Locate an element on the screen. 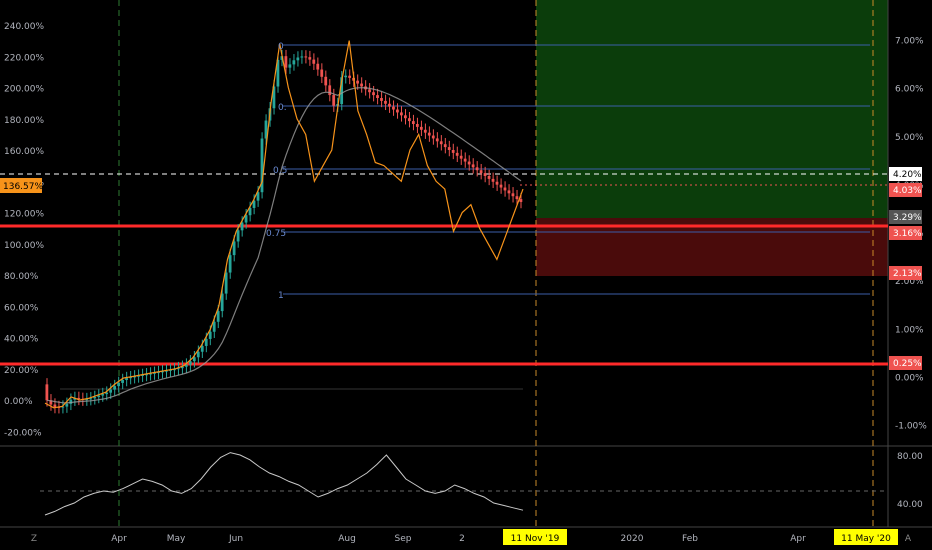  left-axis-tick: 60.00% is located at coordinates (21, 308).